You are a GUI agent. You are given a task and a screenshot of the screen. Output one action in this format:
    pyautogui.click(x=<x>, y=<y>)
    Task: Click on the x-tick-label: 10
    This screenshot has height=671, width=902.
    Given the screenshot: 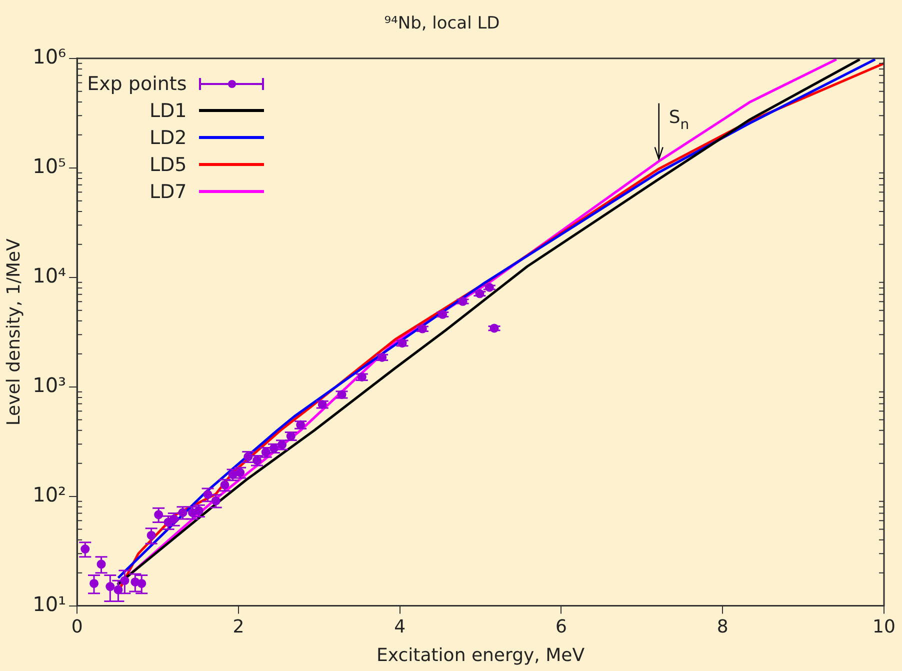 What is the action you would take?
    pyautogui.click(x=884, y=627)
    